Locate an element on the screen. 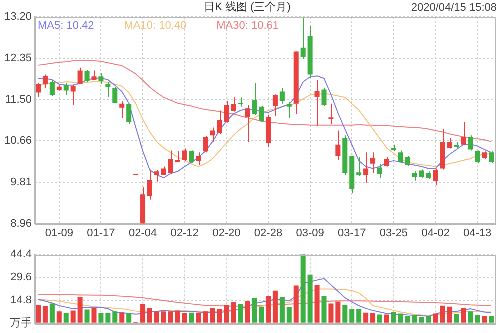 This screenshot has height=333, width=500. text: MA30: 10.61 is located at coordinates (248, 26).